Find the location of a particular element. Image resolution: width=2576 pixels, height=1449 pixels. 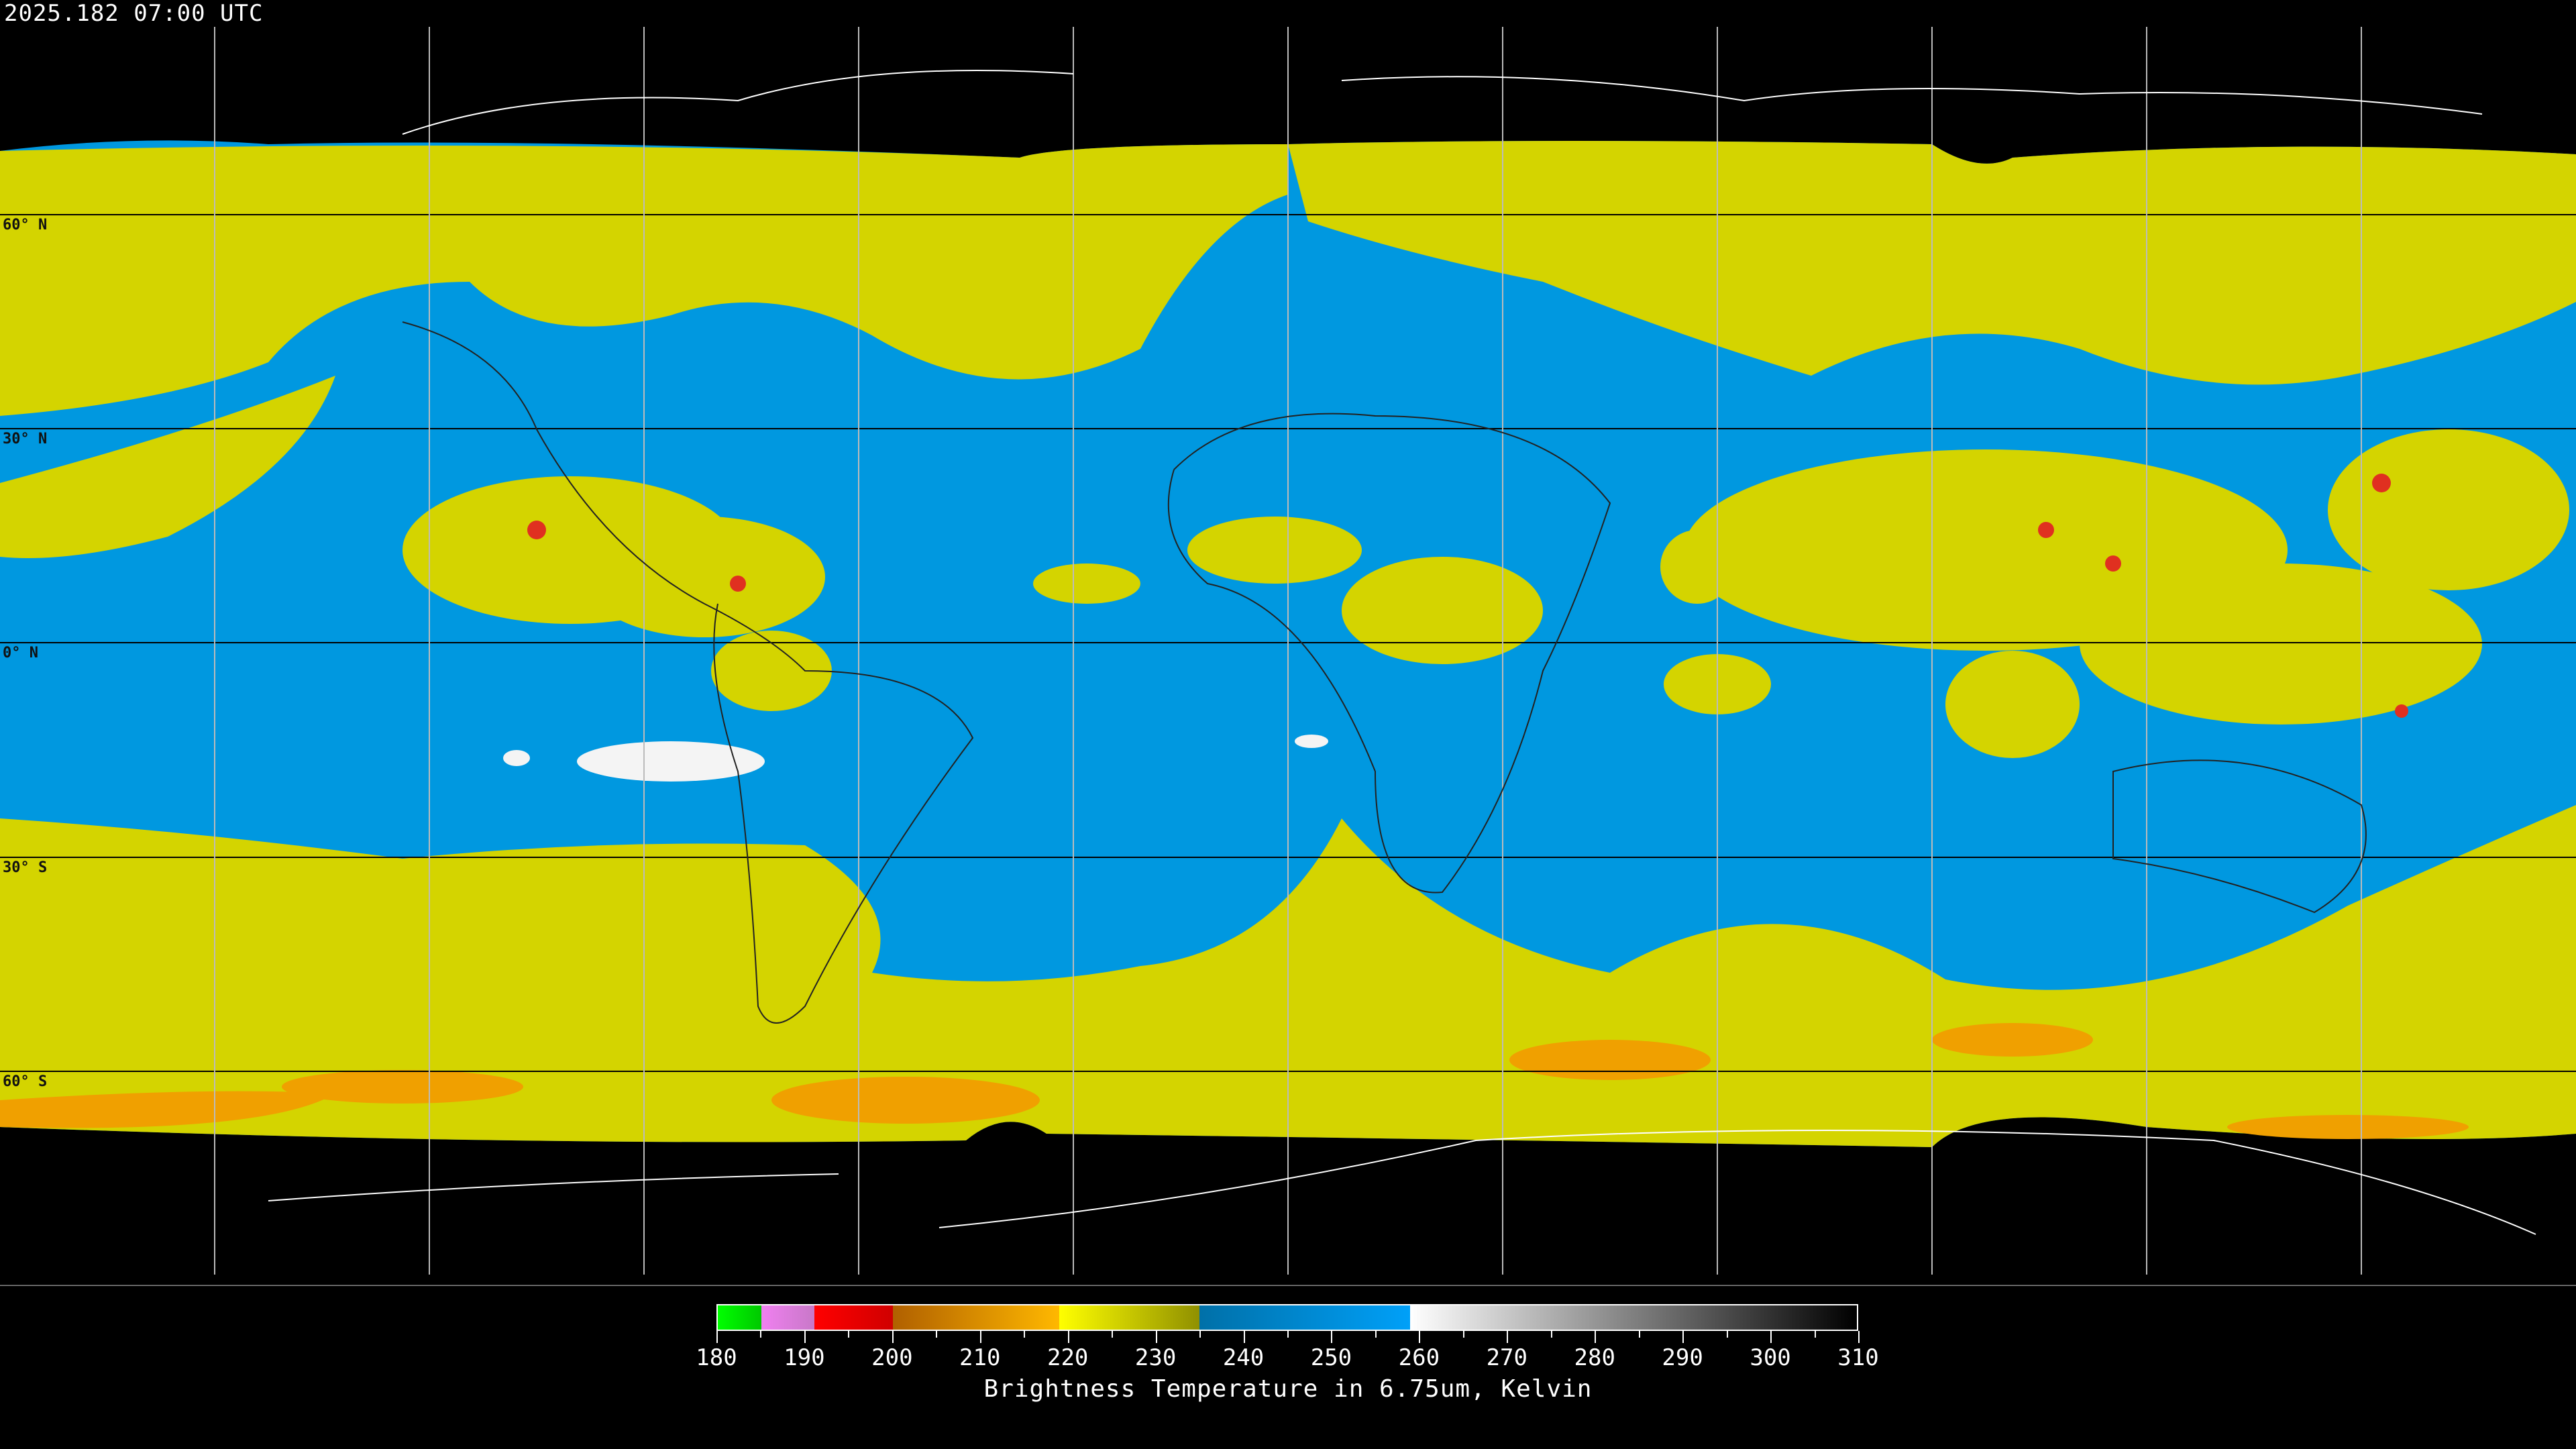

colorbar-tick-label: 200 is located at coordinates (892, 1357).